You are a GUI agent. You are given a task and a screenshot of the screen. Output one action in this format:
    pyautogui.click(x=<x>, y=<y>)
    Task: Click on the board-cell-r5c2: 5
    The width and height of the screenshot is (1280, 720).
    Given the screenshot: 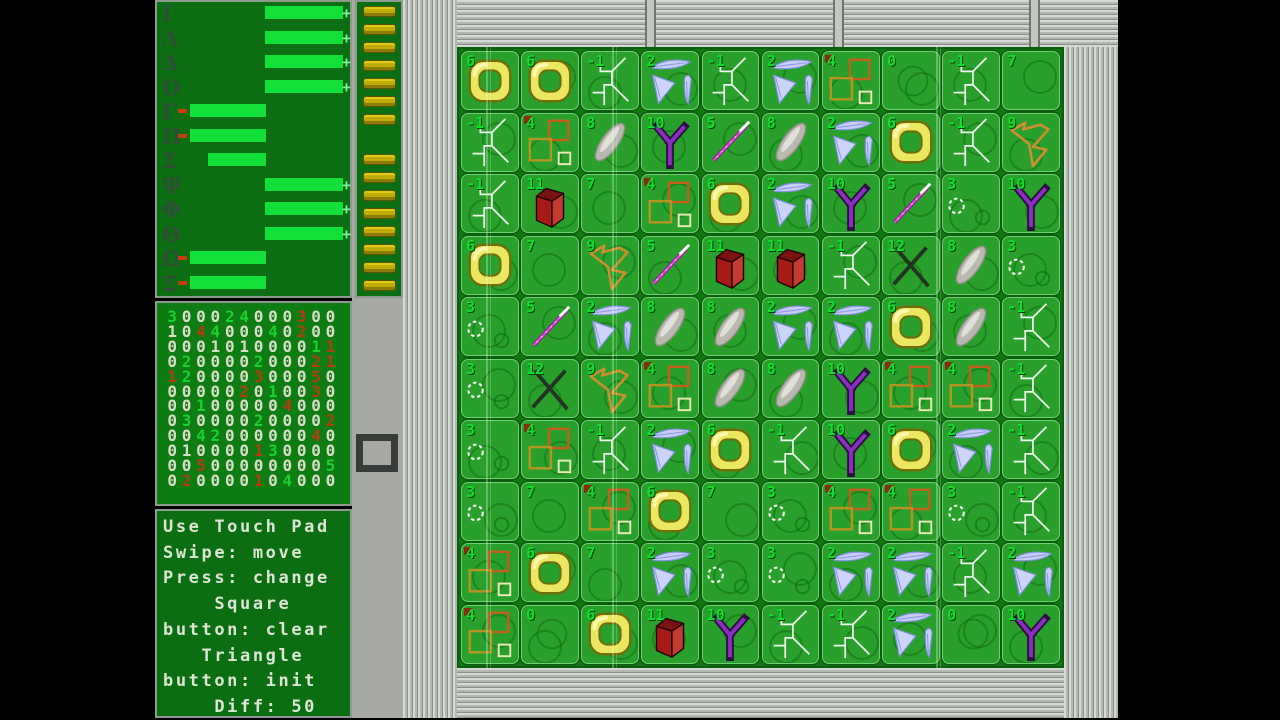 What is the action you would take?
    pyautogui.click(x=550, y=327)
    